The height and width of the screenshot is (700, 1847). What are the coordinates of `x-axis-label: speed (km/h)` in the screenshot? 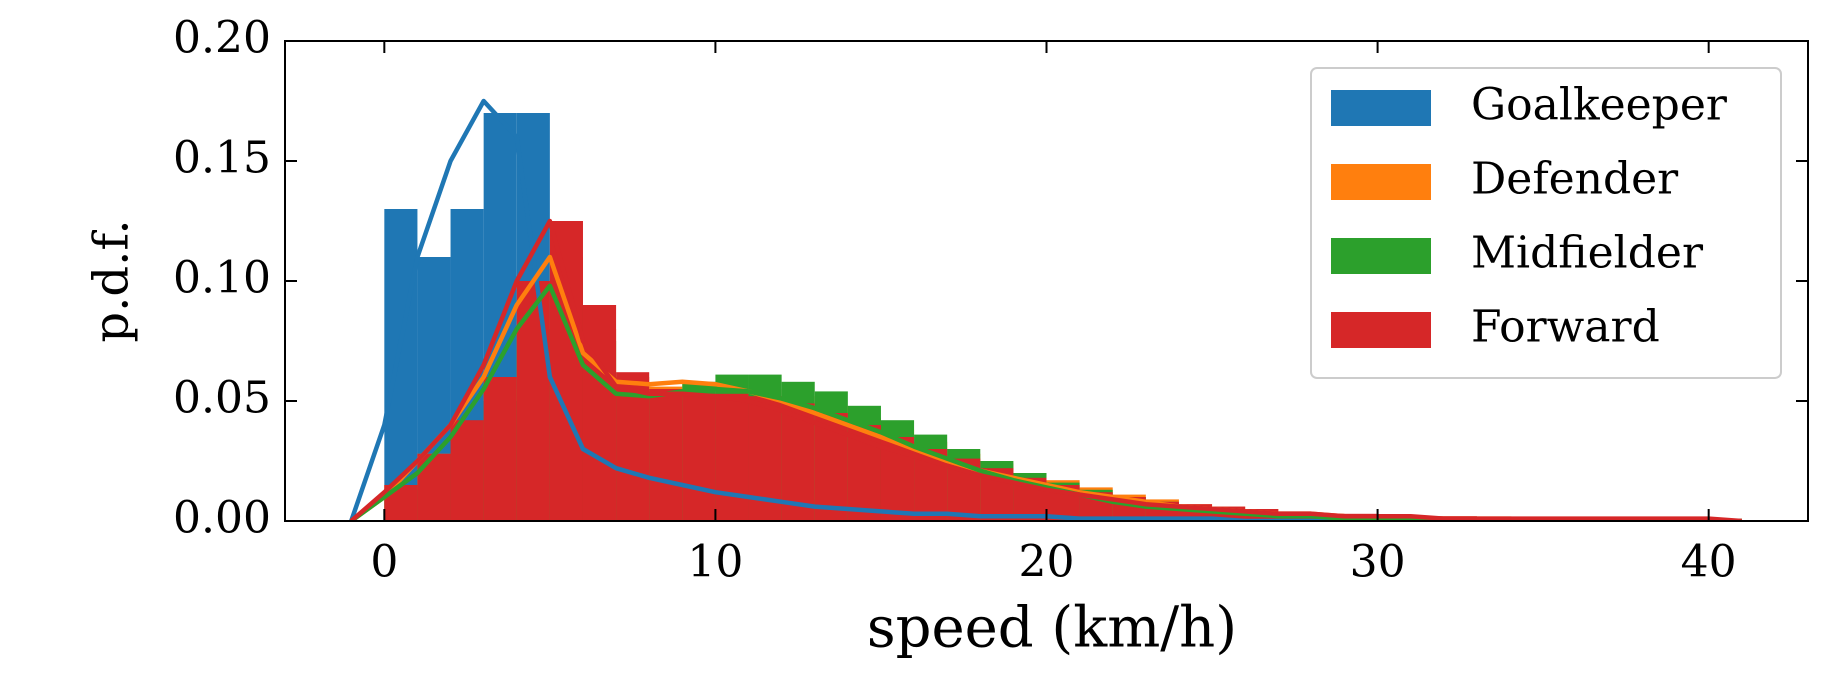 It's located at (1052, 628).